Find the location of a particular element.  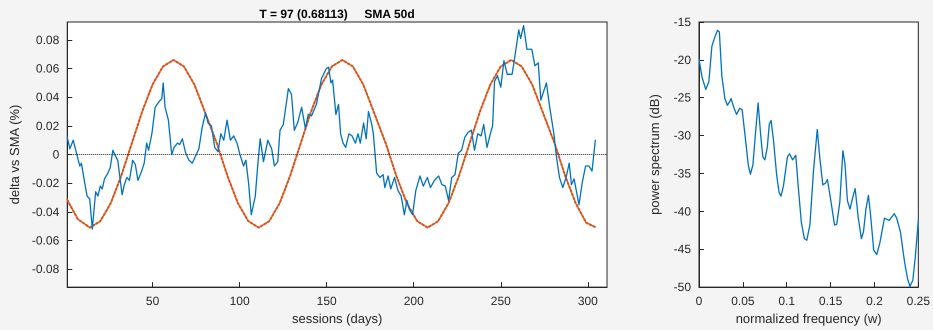

x-axis-title: sessions (days) is located at coordinates (337, 318).